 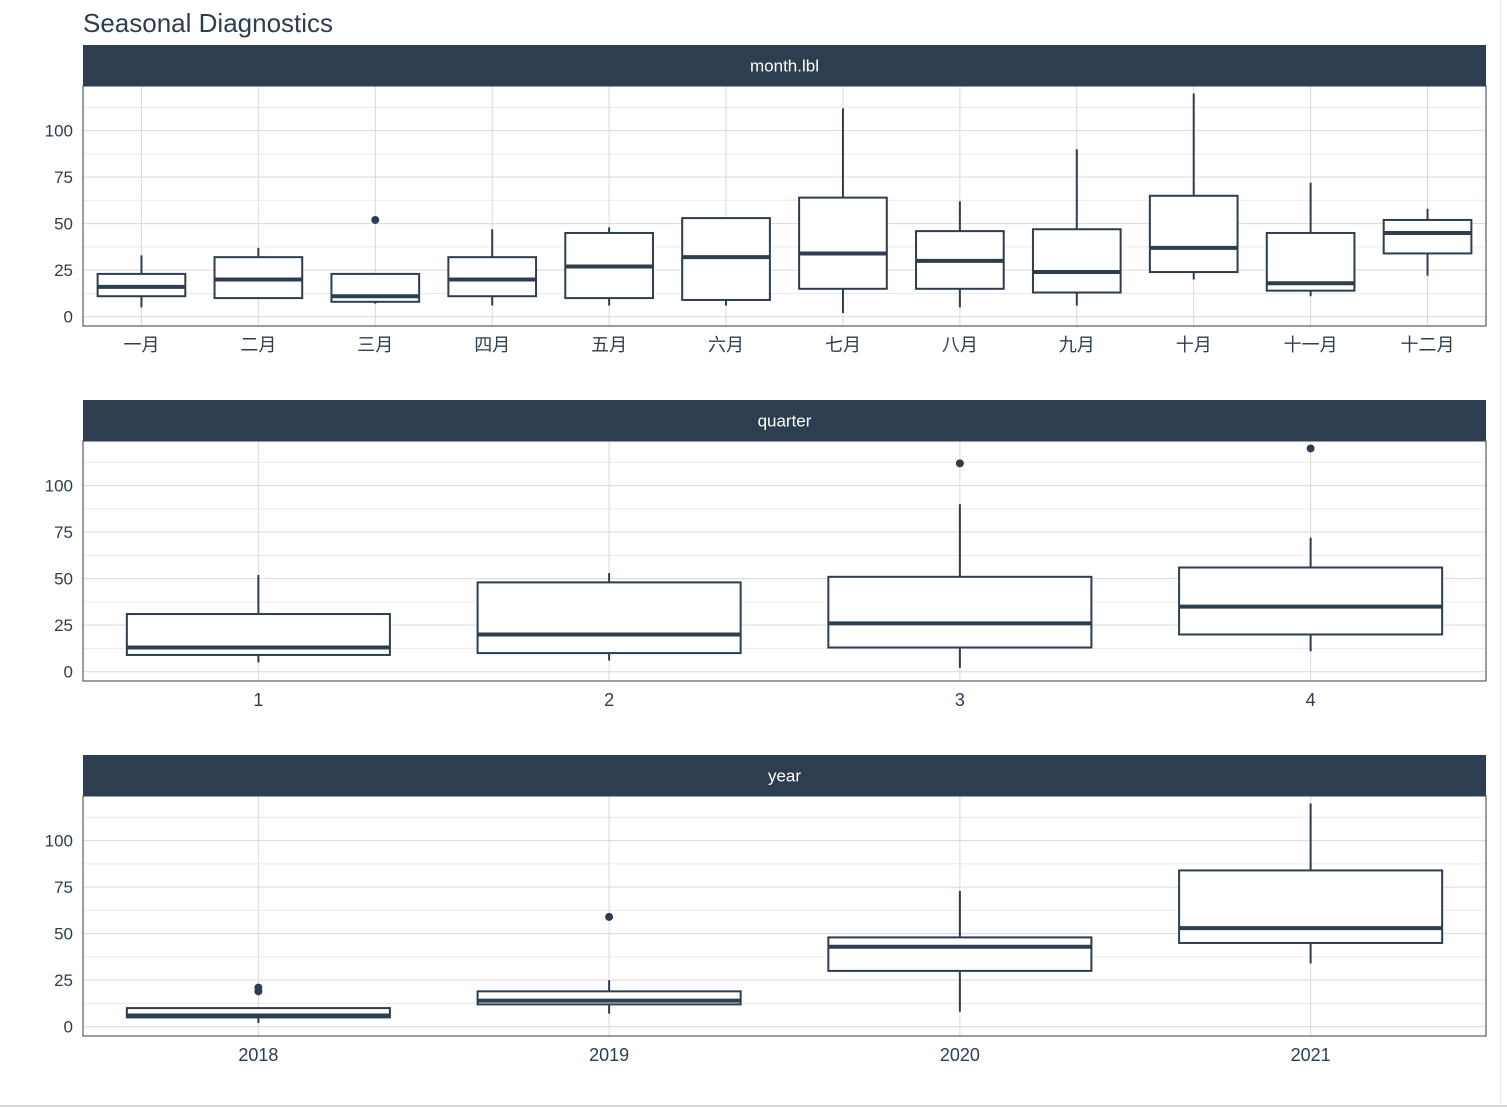 What do you see at coordinates (1311, 345) in the screenshot?
I see `x-tick-label: 十一月` at bounding box center [1311, 345].